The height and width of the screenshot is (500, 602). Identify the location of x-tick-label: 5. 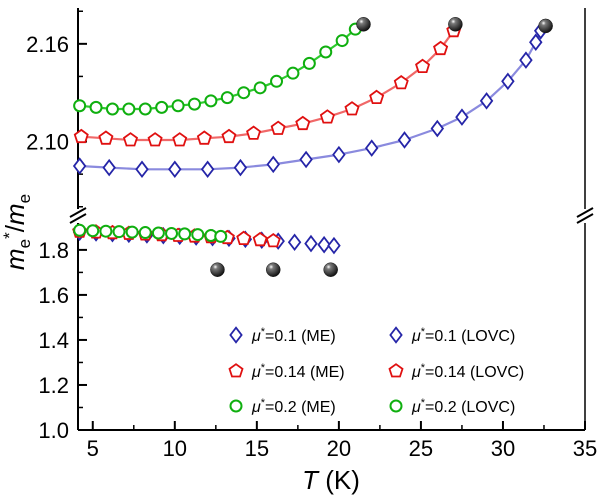
(93, 448).